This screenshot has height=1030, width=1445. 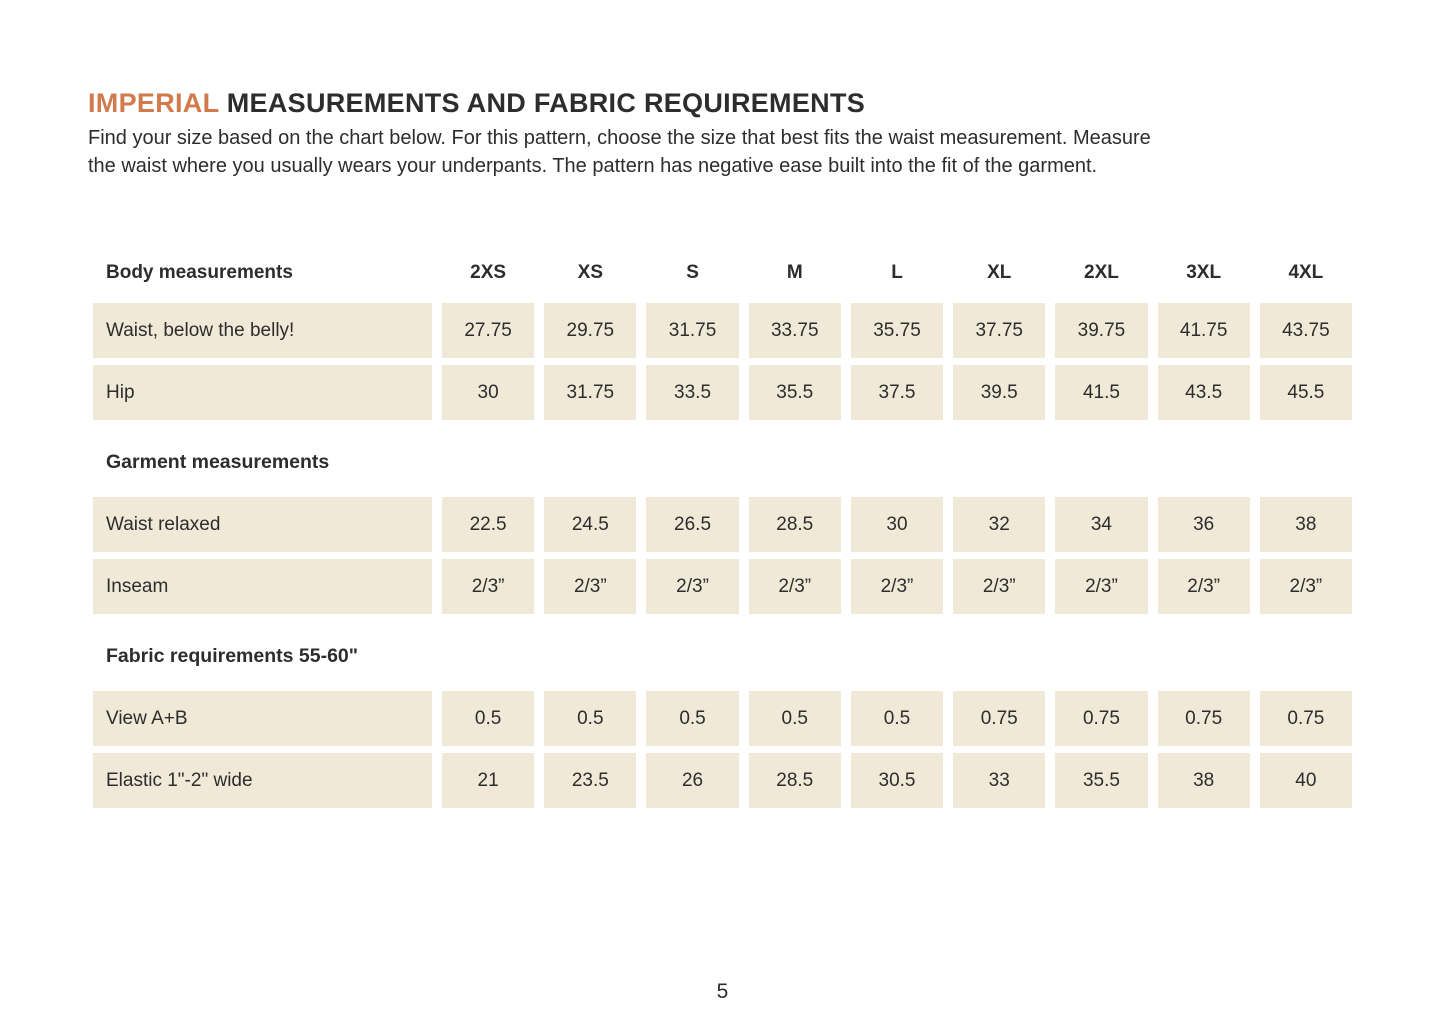 I want to click on value-cell: 24.5, so click(x=590, y=524).